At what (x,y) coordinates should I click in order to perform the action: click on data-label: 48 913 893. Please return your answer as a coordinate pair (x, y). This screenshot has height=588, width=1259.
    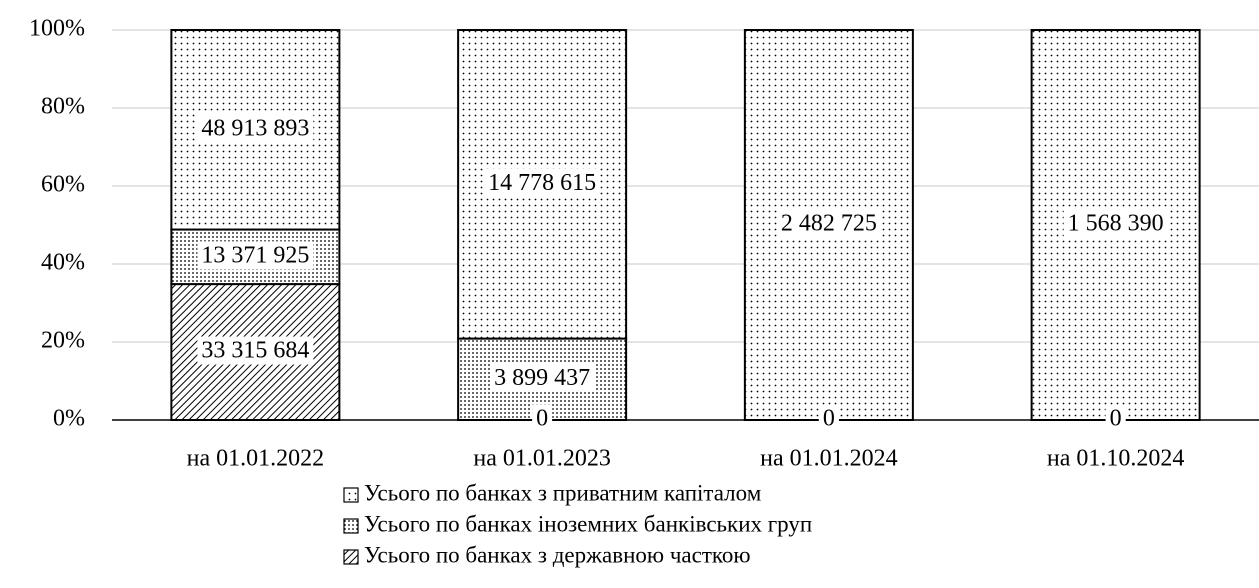
    Looking at the image, I should click on (255, 128).